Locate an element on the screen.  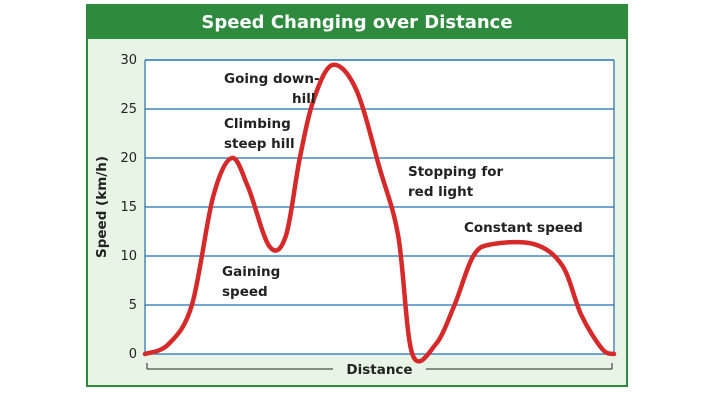
annotation-stopping-red-light-line: red light is located at coordinates (441, 192).